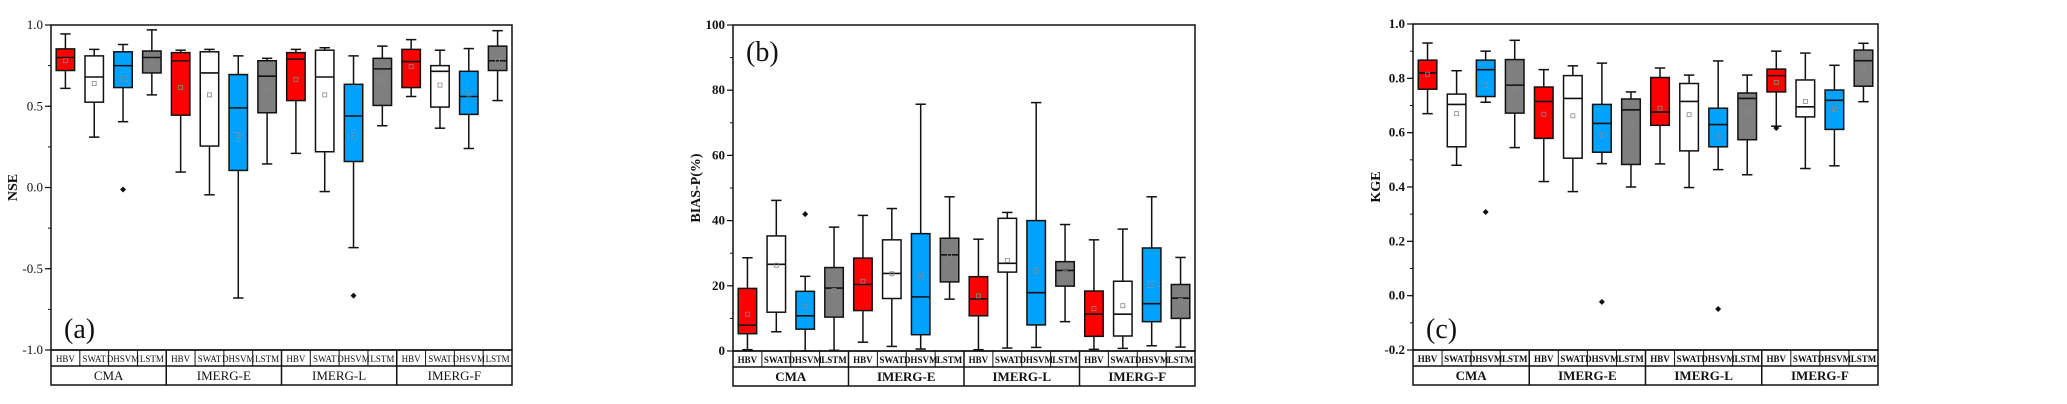  I want to click on y-tick-label: -0.2, so click(1394, 349).